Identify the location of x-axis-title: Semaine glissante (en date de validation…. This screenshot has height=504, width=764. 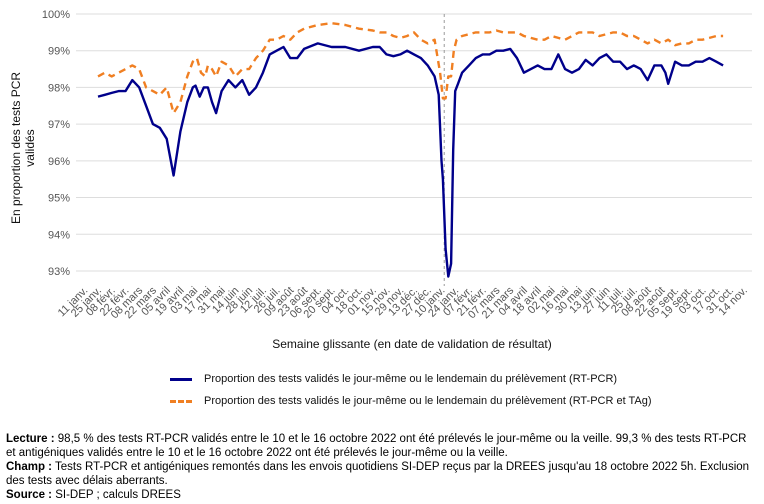
(412, 344).